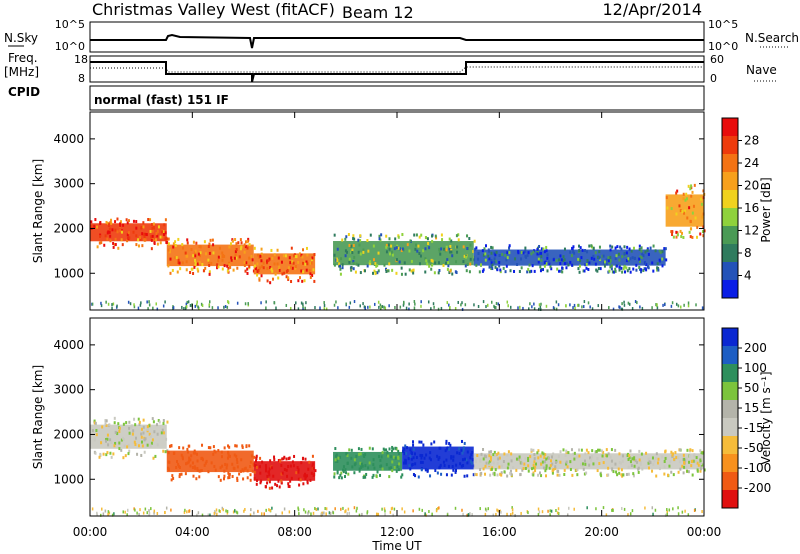  Describe the element at coordinates (751, 408) in the screenshot. I see `colorbar-tick-label: 15` at that location.